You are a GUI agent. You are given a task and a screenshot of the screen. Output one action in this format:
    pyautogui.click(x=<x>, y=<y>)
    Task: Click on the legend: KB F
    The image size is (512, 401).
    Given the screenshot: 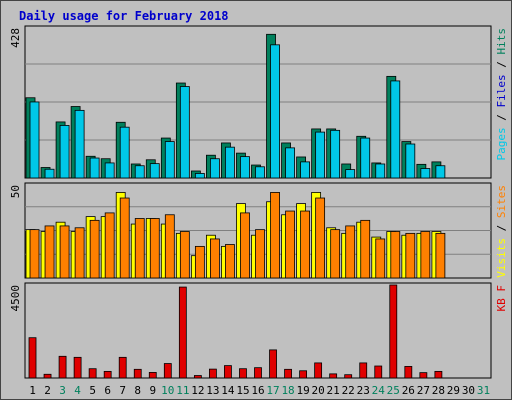 What is the action you would take?
    pyautogui.click(x=501, y=298)
    